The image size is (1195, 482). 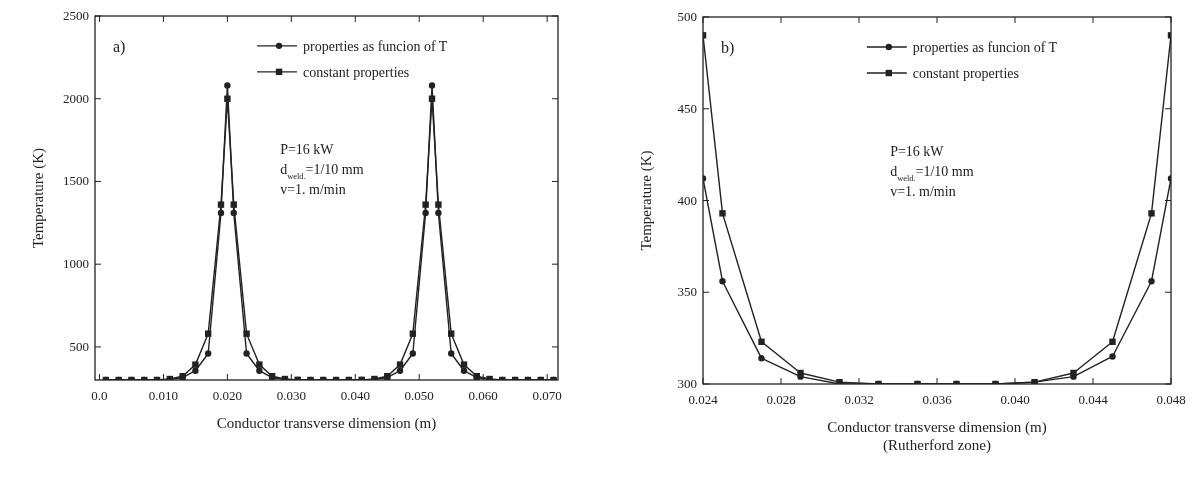 What do you see at coordinates (419, 395) in the screenshot?
I see `x-tick-label: 0.050` at bounding box center [419, 395].